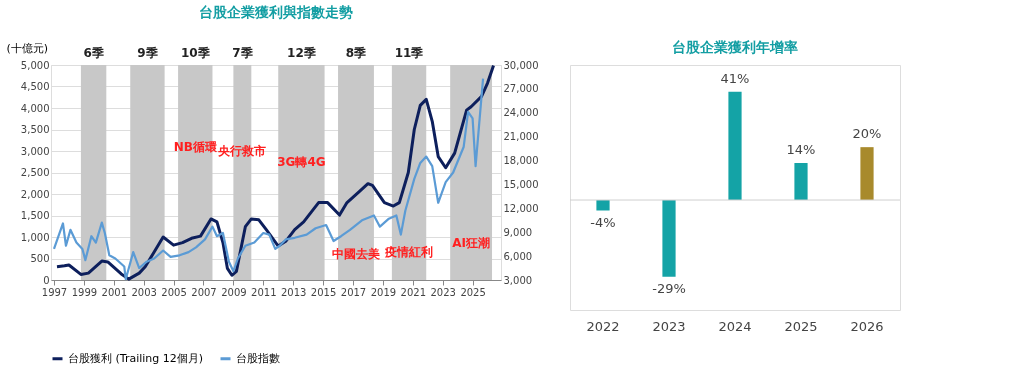  Describe the element at coordinates (148, 53) in the screenshot. I see `band-label: 9季` at that location.